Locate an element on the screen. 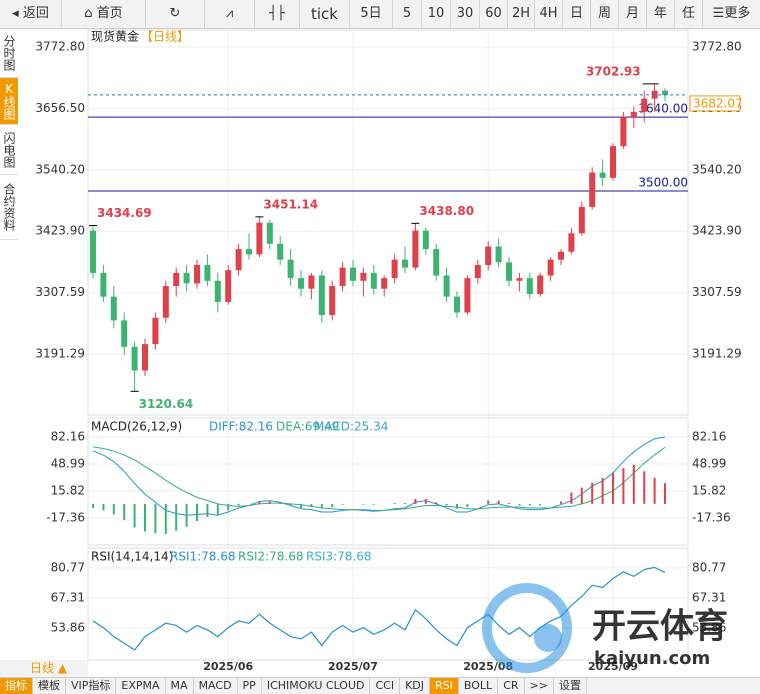  bottom-tab: ICHIMOKU CLOUD is located at coordinates (316, 686).